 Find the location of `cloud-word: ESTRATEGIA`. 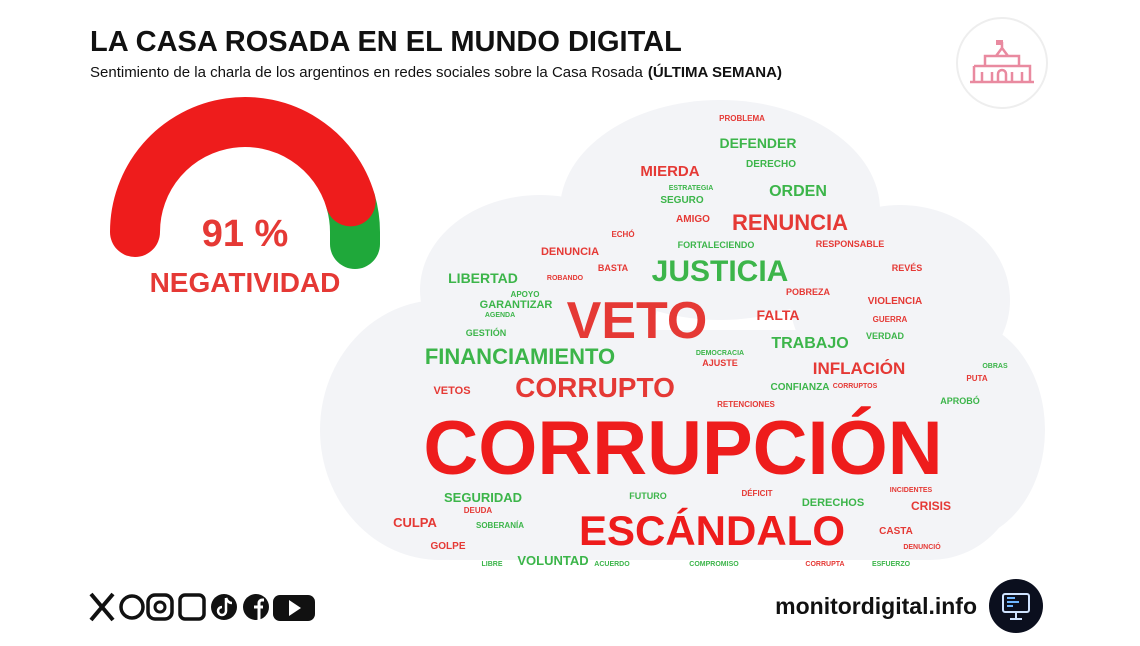

cloud-word: ESTRATEGIA is located at coordinates (691, 188).